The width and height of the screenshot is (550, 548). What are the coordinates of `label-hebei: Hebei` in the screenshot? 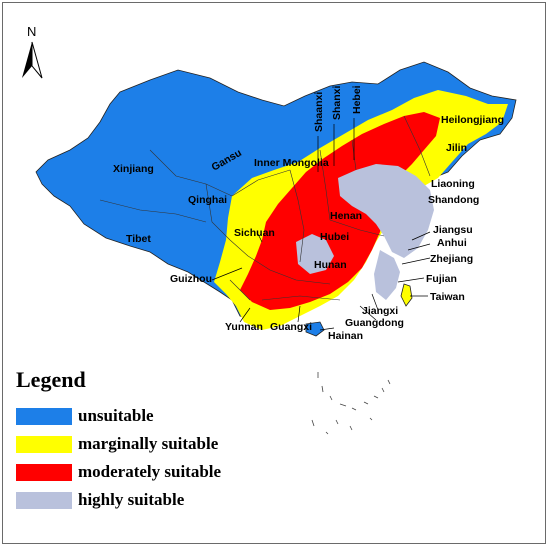 It's located at (357, 99).